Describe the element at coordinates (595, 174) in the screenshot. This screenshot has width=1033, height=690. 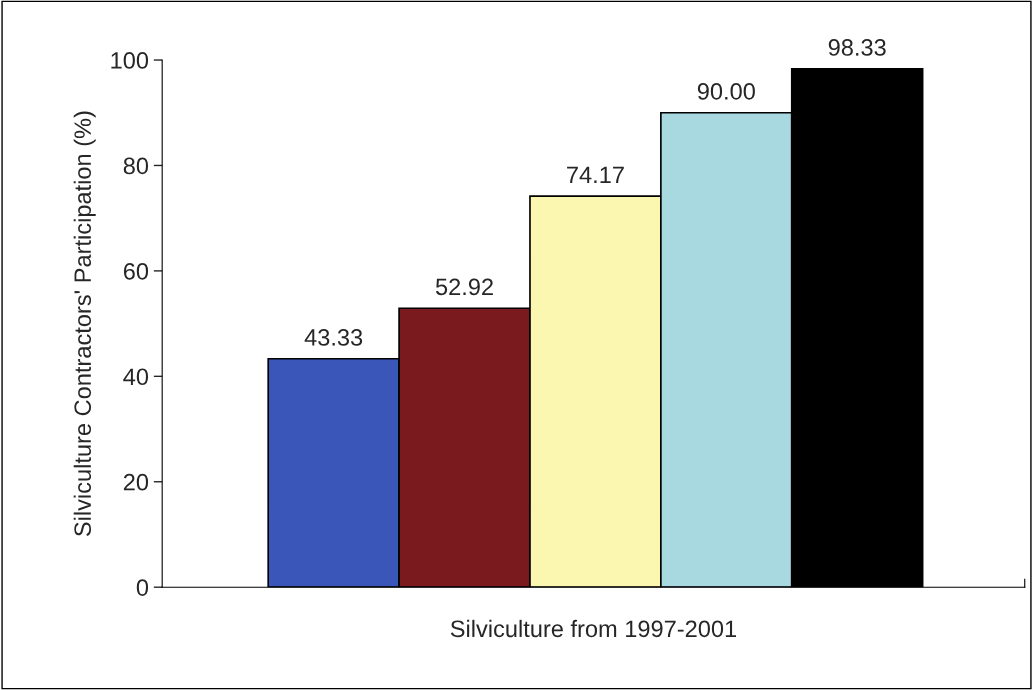
I see `data-label: 74.17` at that location.